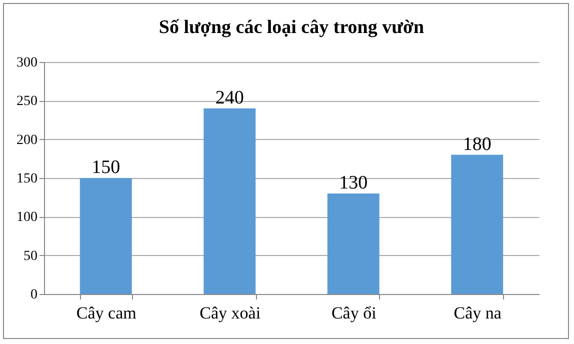 Image resolution: width=574 pixels, height=344 pixels. What do you see at coordinates (354, 313) in the screenshot?
I see `x-tick-label: Cây ổi` at bounding box center [354, 313].